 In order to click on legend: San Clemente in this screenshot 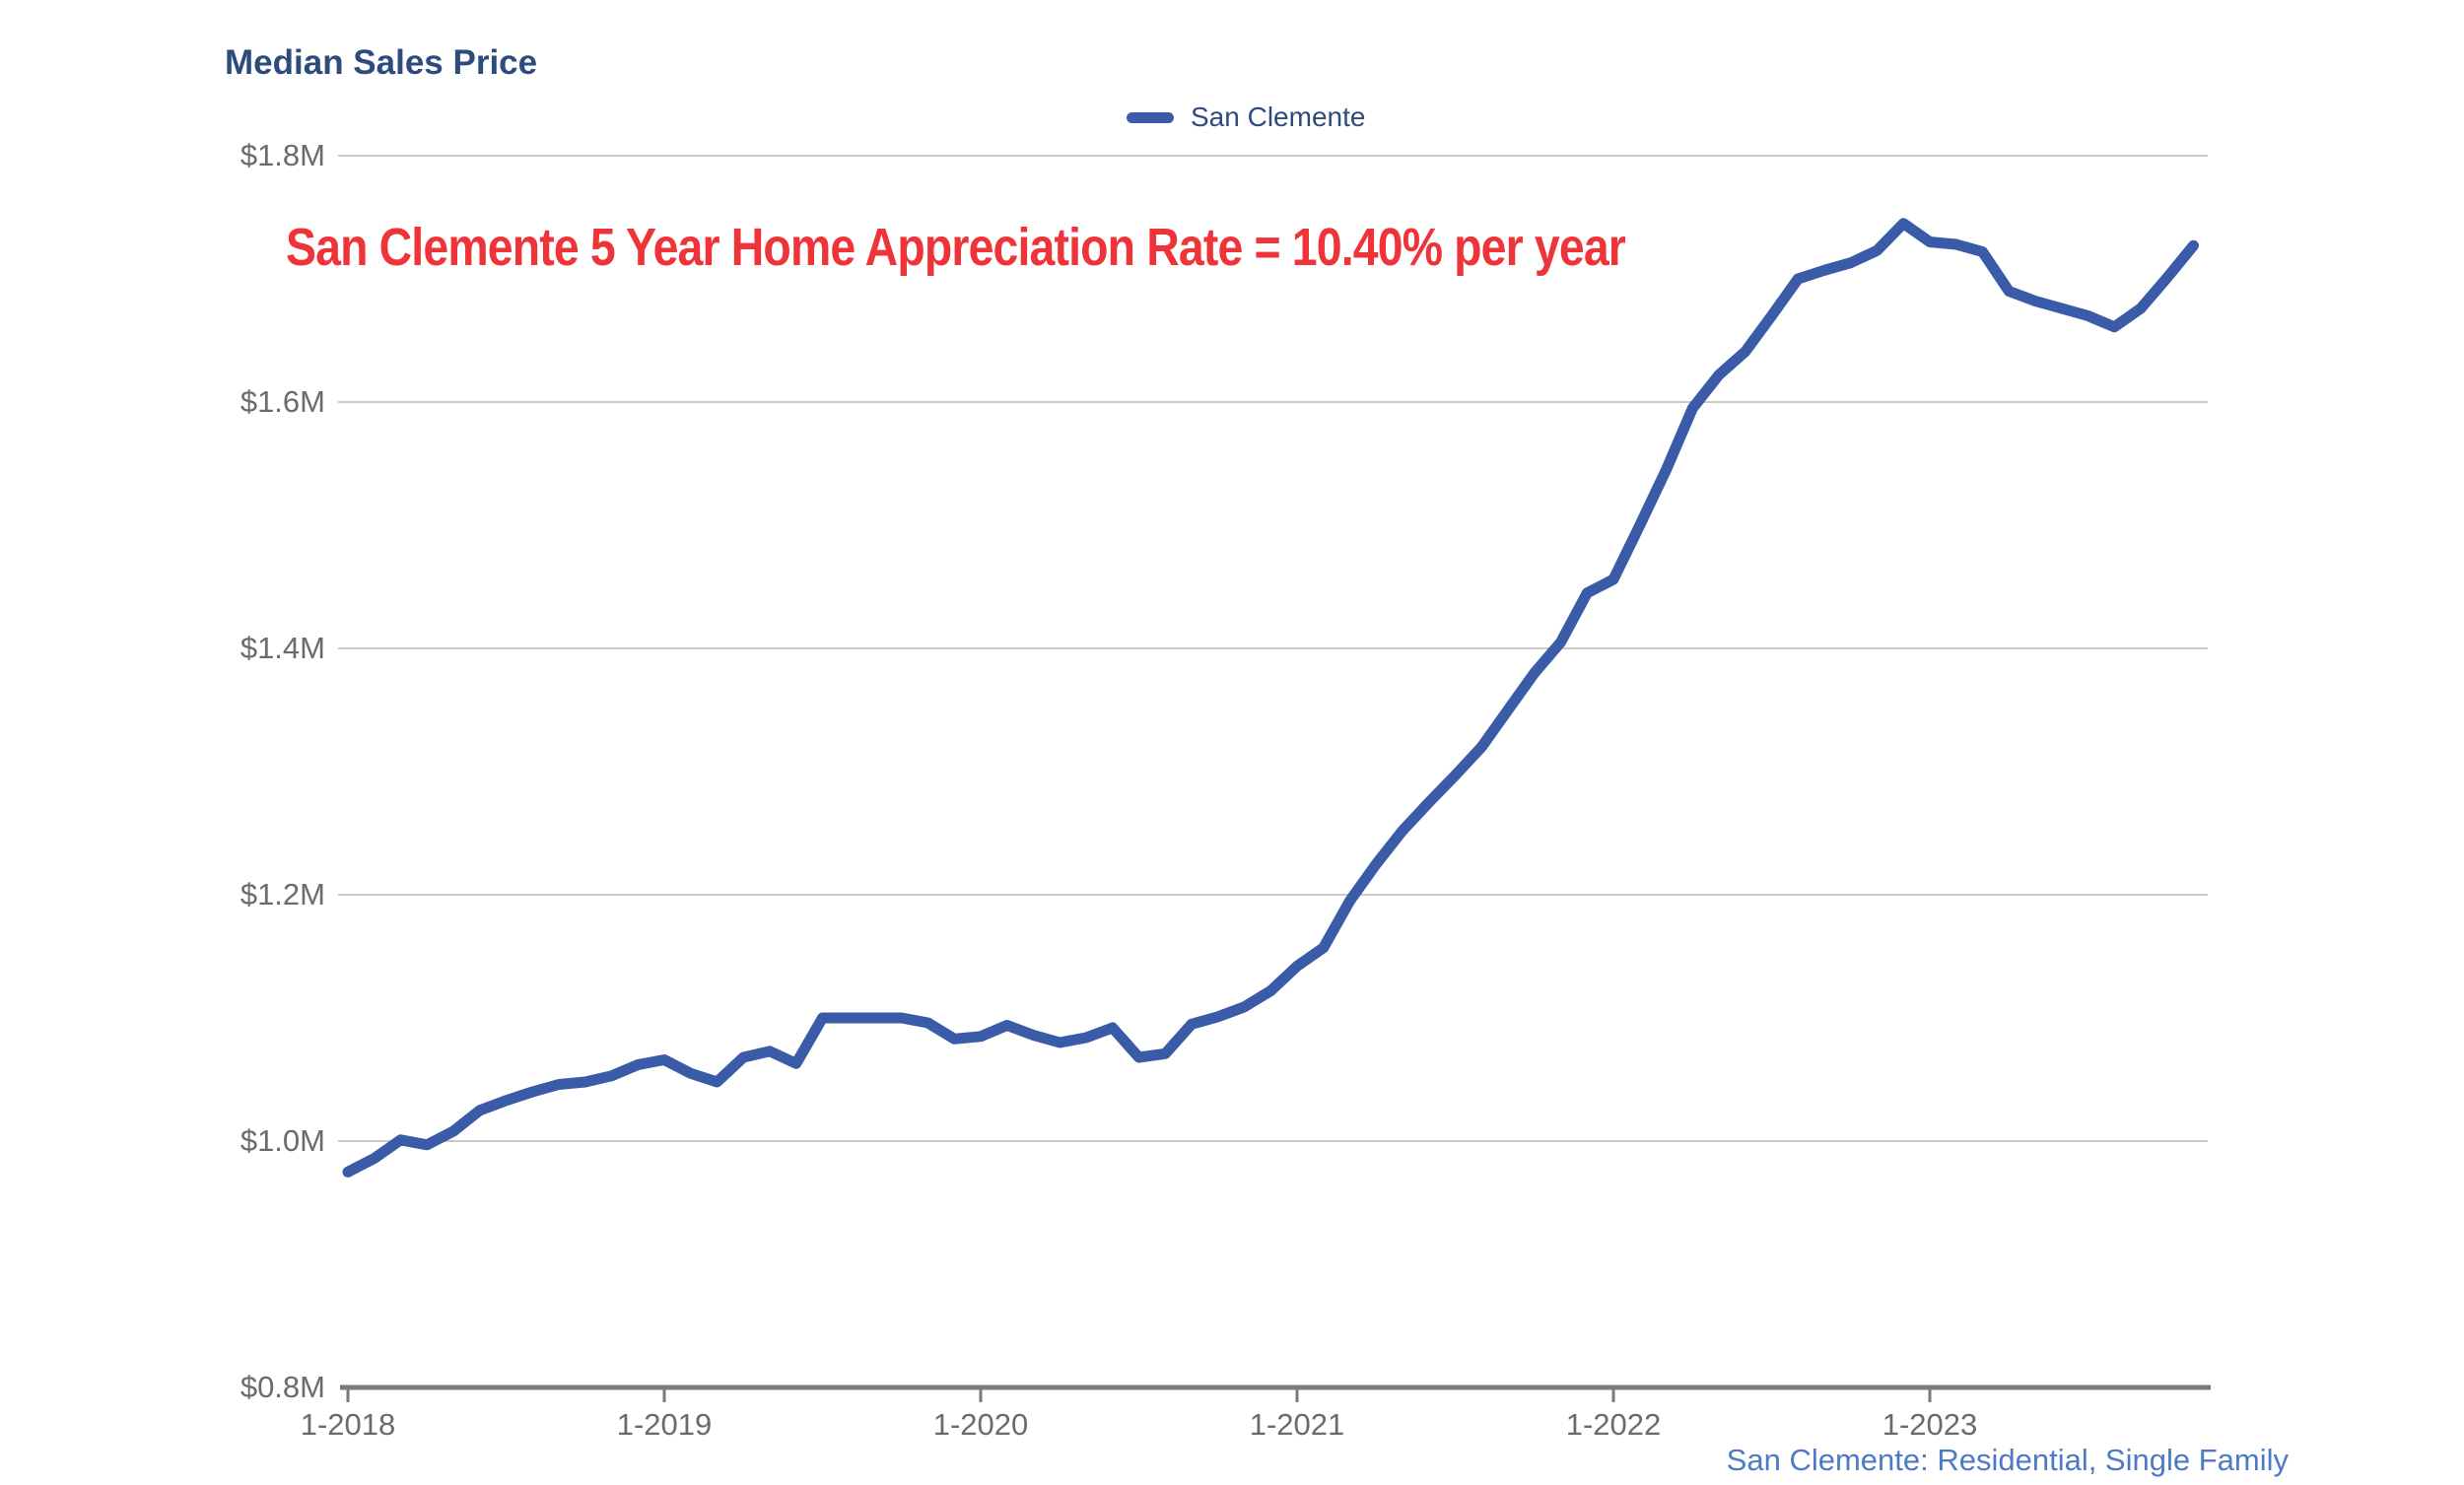, I will do `click(1246, 117)`.